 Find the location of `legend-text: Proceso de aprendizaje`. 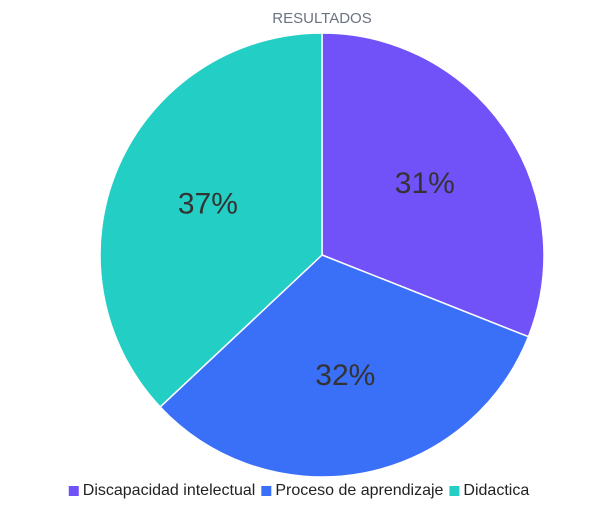

legend-text: Proceso de aprendizaje is located at coordinates (359, 490).